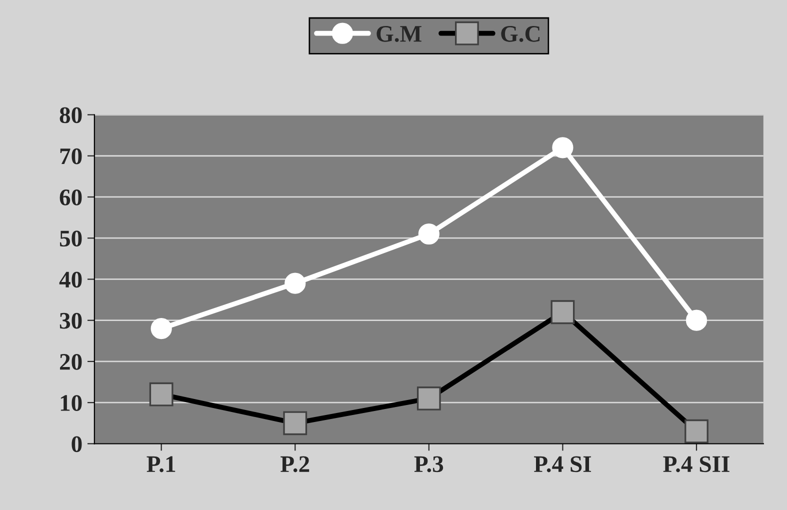 This screenshot has width=787, height=510. I want to click on y-tick-label: 10, so click(71, 403).